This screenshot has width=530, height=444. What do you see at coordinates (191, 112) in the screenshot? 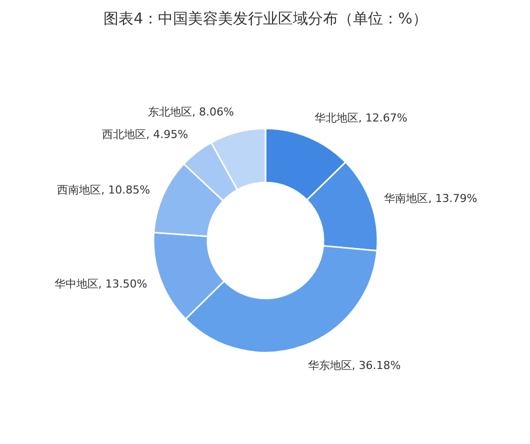
I see `slice-label: 东北地区, 8.06%` at bounding box center [191, 112].